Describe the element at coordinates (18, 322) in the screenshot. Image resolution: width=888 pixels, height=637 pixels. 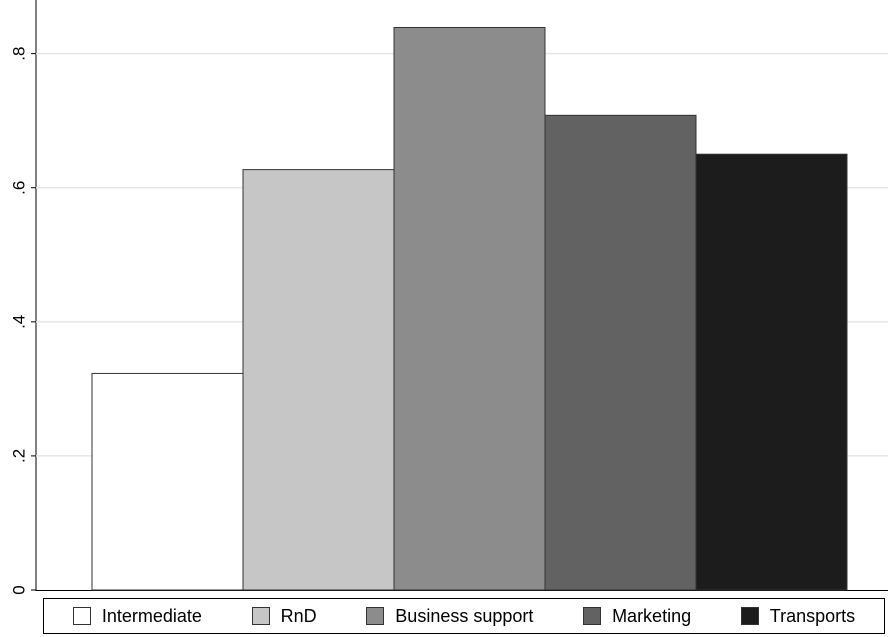
I see `y-tick-label: .4` at that location.